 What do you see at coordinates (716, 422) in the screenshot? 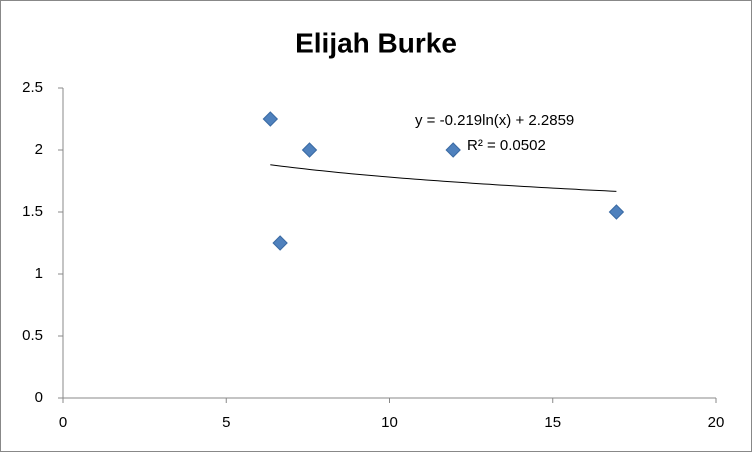
I see `x-tick-label: 20` at bounding box center [716, 422].